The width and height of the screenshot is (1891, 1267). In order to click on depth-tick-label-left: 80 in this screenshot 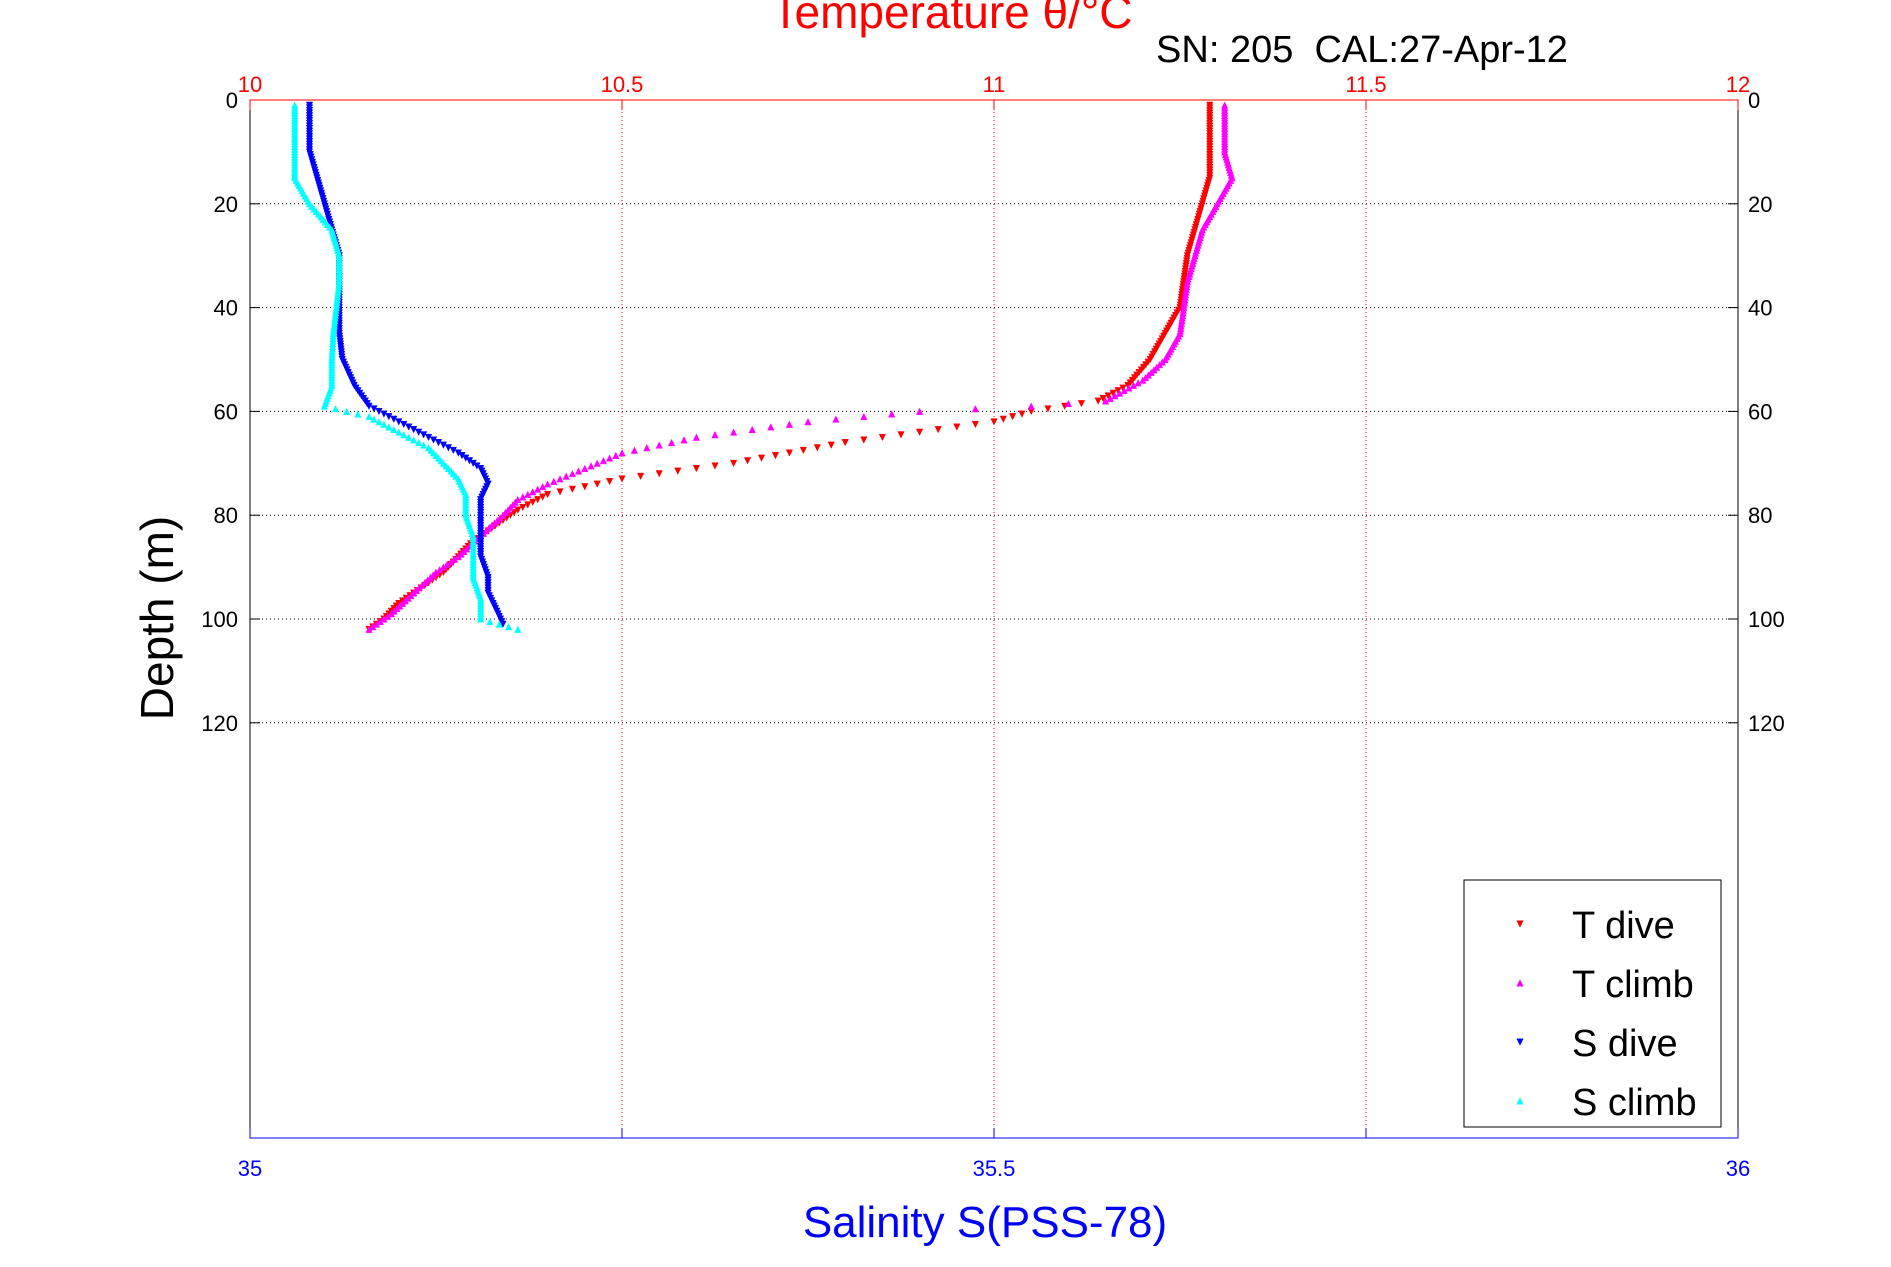, I will do `click(226, 515)`.